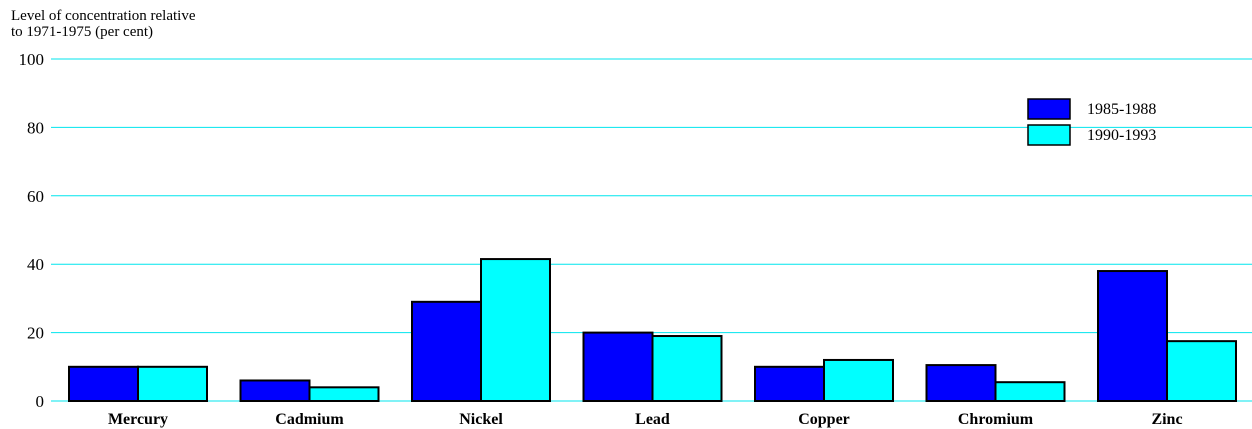 Image resolution: width=1252 pixels, height=429 pixels. What do you see at coordinates (481, 419) in the screenshot?
I see `x-tick-label: Nickel` at bounding box center [481, 419].